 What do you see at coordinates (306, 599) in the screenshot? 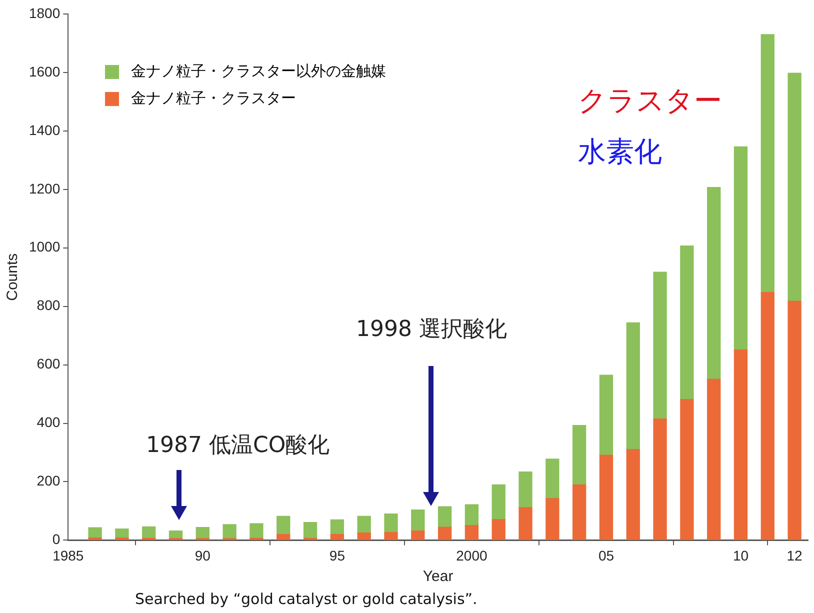
I see `text: Searched by “gold catalyst or gold catalysis”.` at bounding box center [306, 599].